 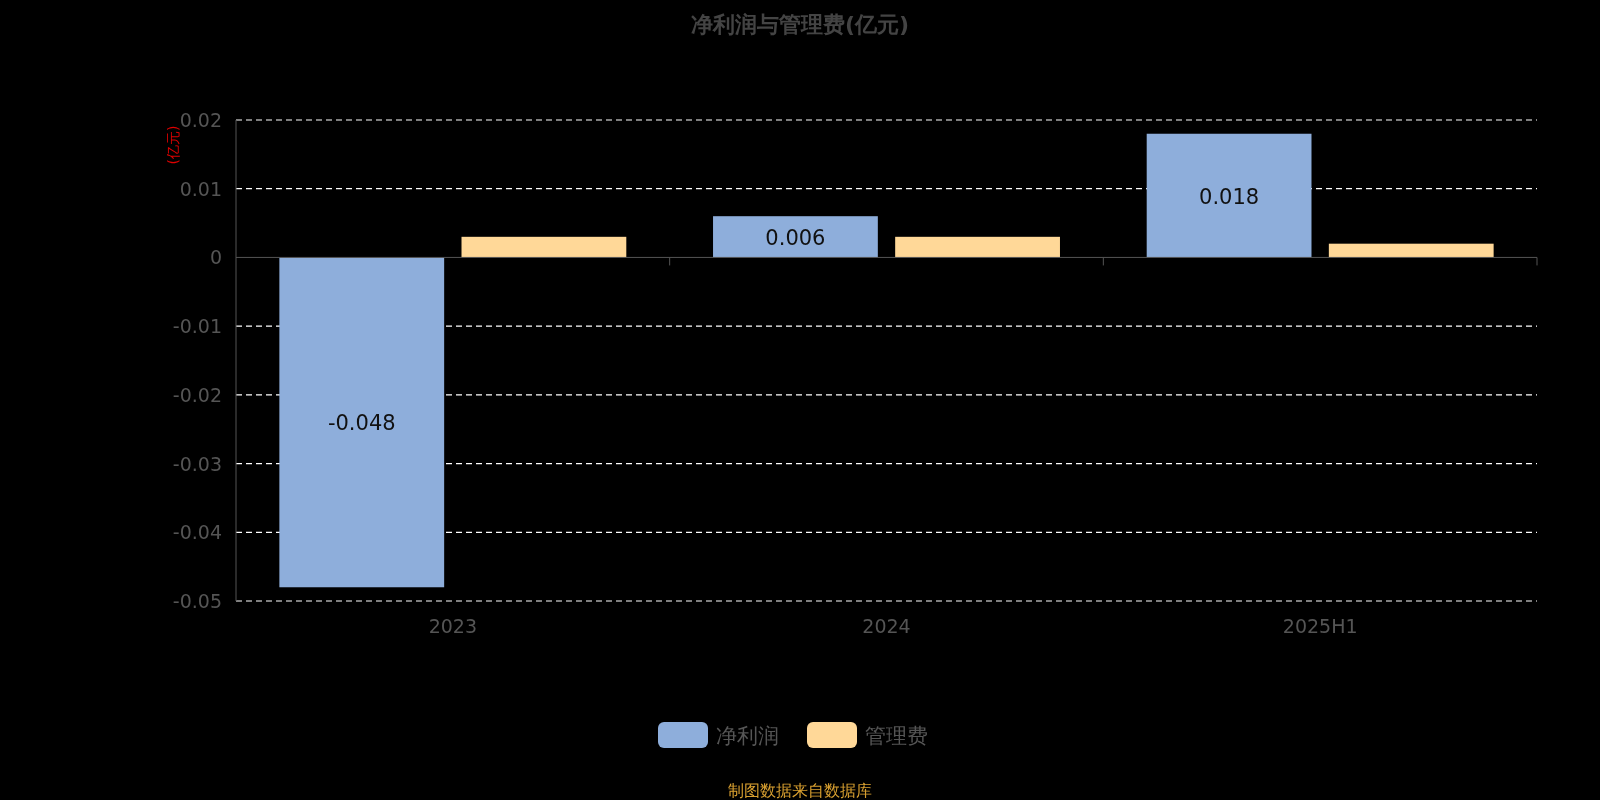 I want to click on data-label: 0.006, so click(x=795, y=237).